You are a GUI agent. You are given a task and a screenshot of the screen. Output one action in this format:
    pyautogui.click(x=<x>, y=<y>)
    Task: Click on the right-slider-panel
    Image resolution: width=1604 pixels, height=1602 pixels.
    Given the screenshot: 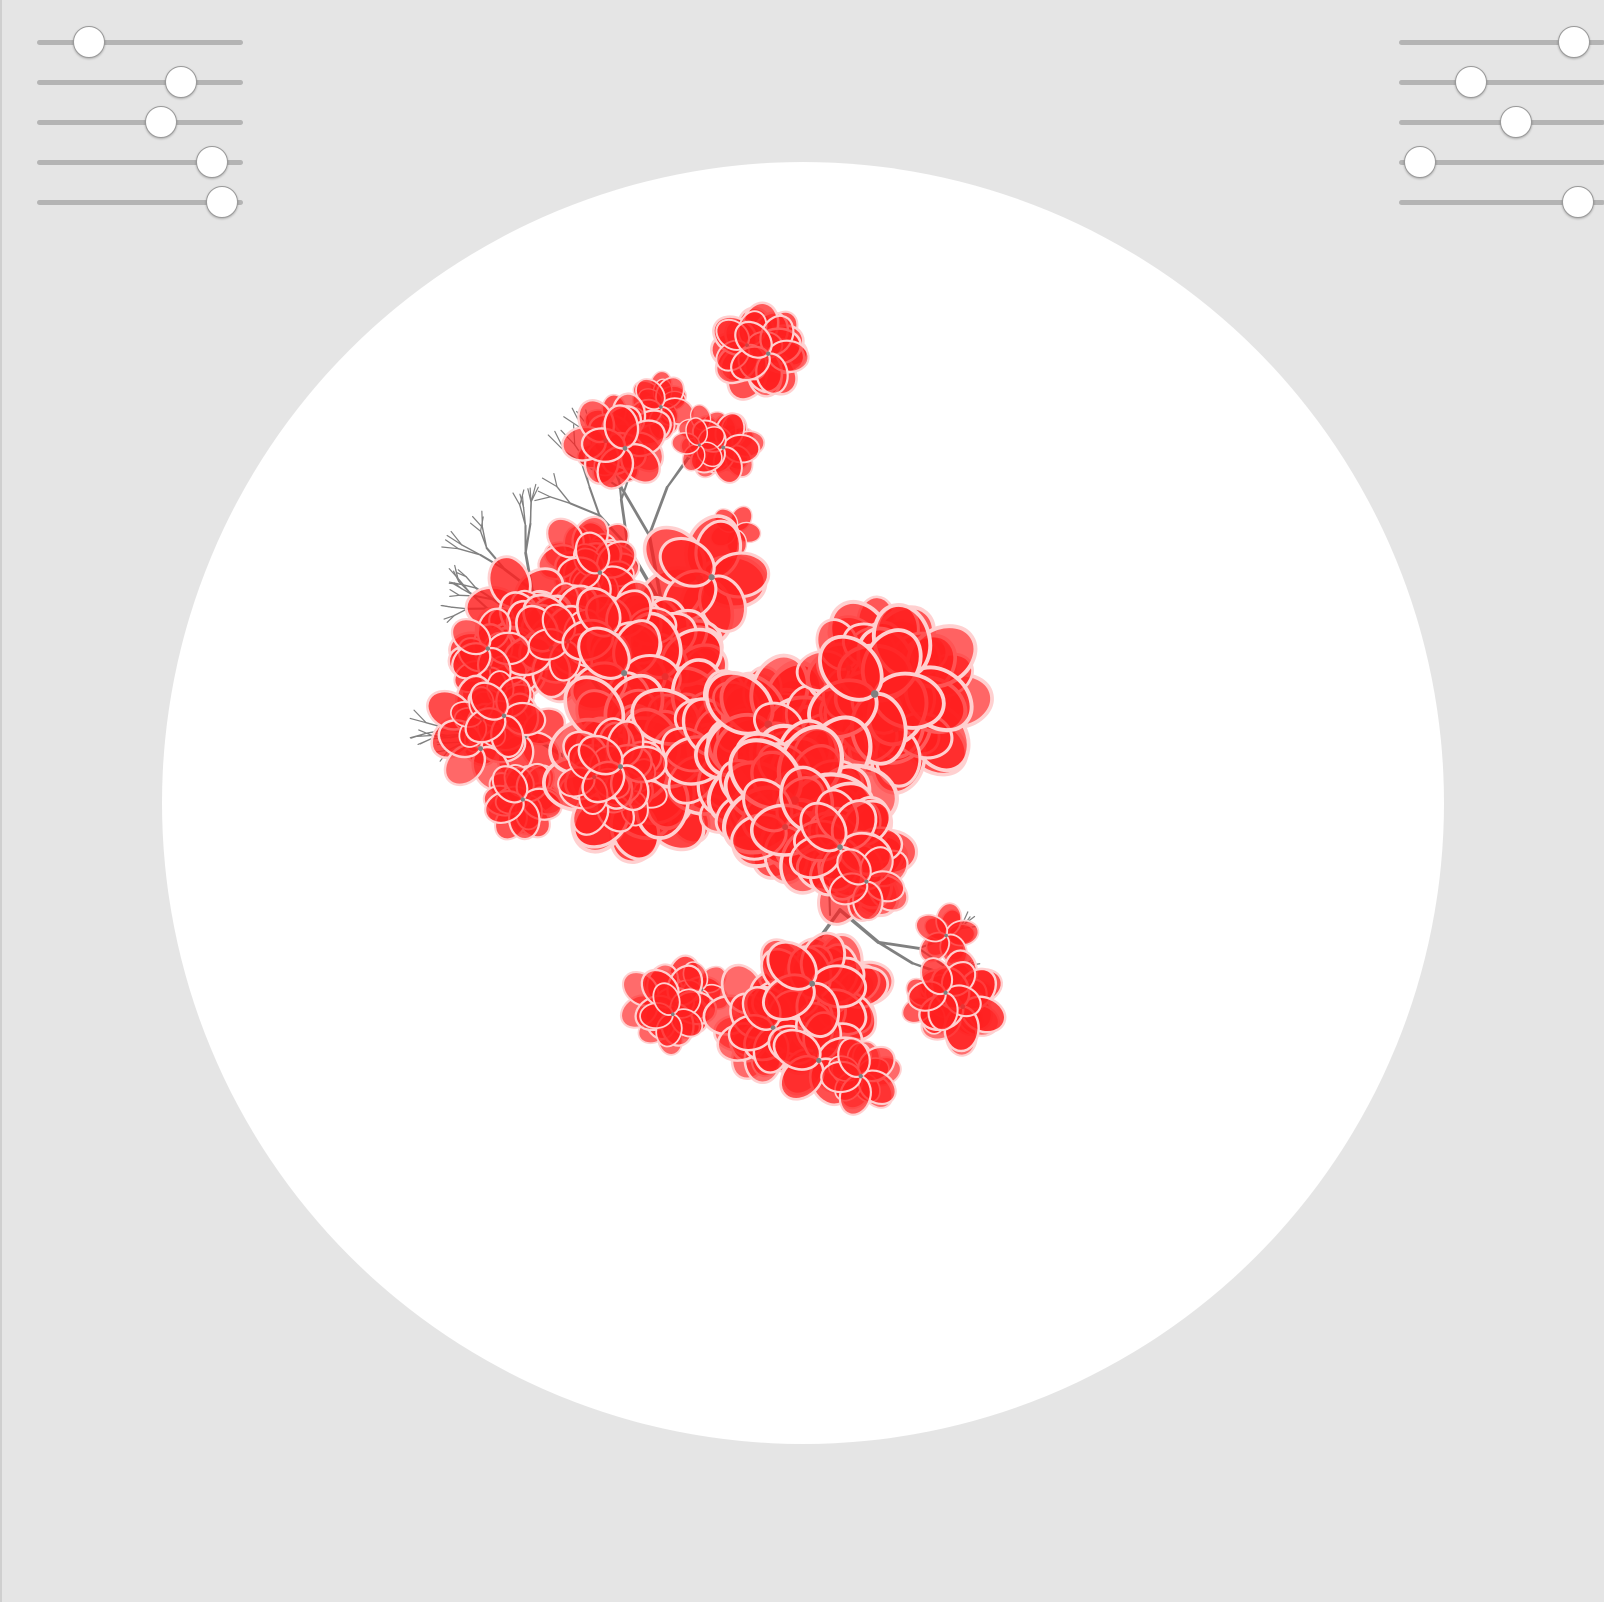 What is the action you would take?
    pyautogui.click(x=1501, y=122)
    